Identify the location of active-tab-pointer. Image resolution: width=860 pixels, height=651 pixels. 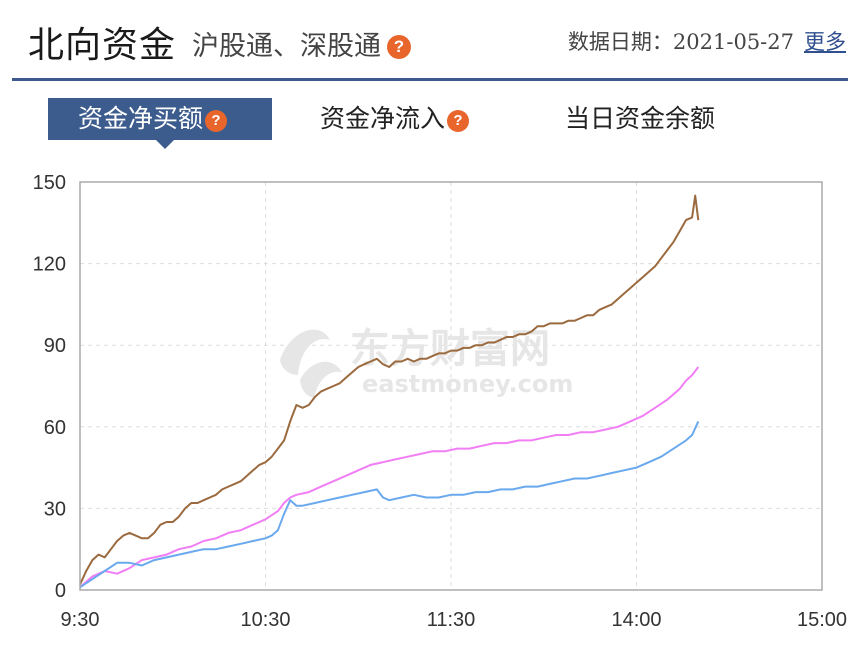
(165, 144).